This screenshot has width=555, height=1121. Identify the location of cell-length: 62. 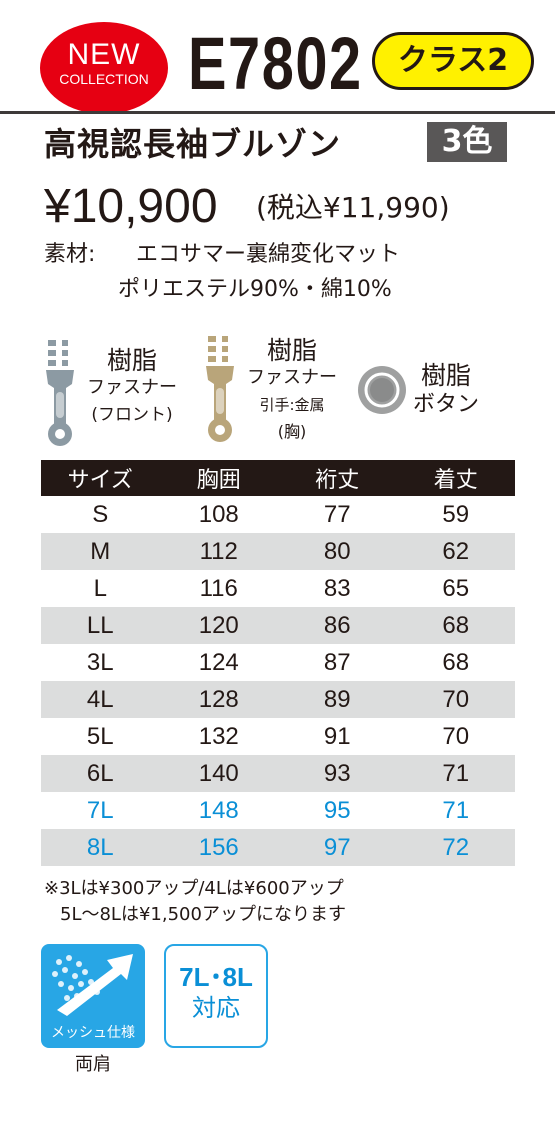
(455, 551).